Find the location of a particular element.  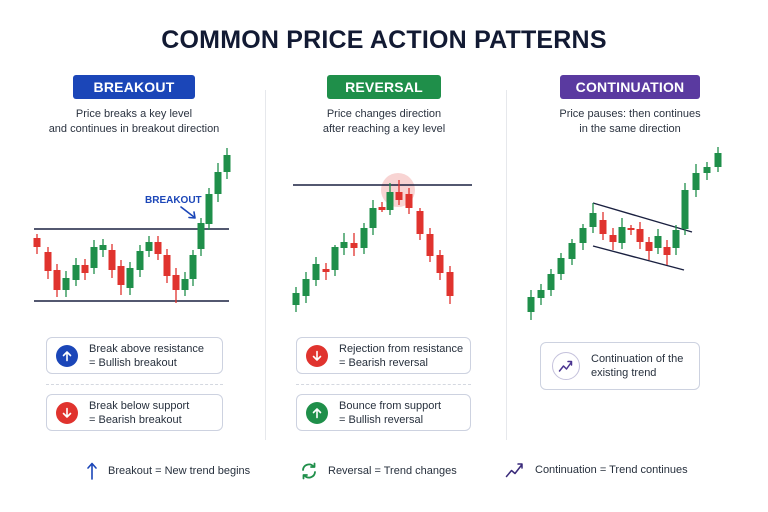

card-line: Bounce from support is located at coordinates (390, 405).